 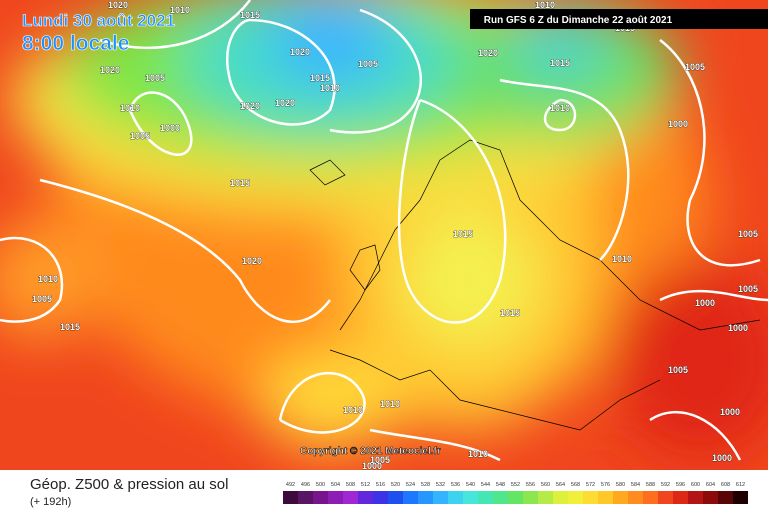 What do you see at coordinates (575, 485) in the screenshot?
I see `scale-label: 568` at bounding box center [575, 485].